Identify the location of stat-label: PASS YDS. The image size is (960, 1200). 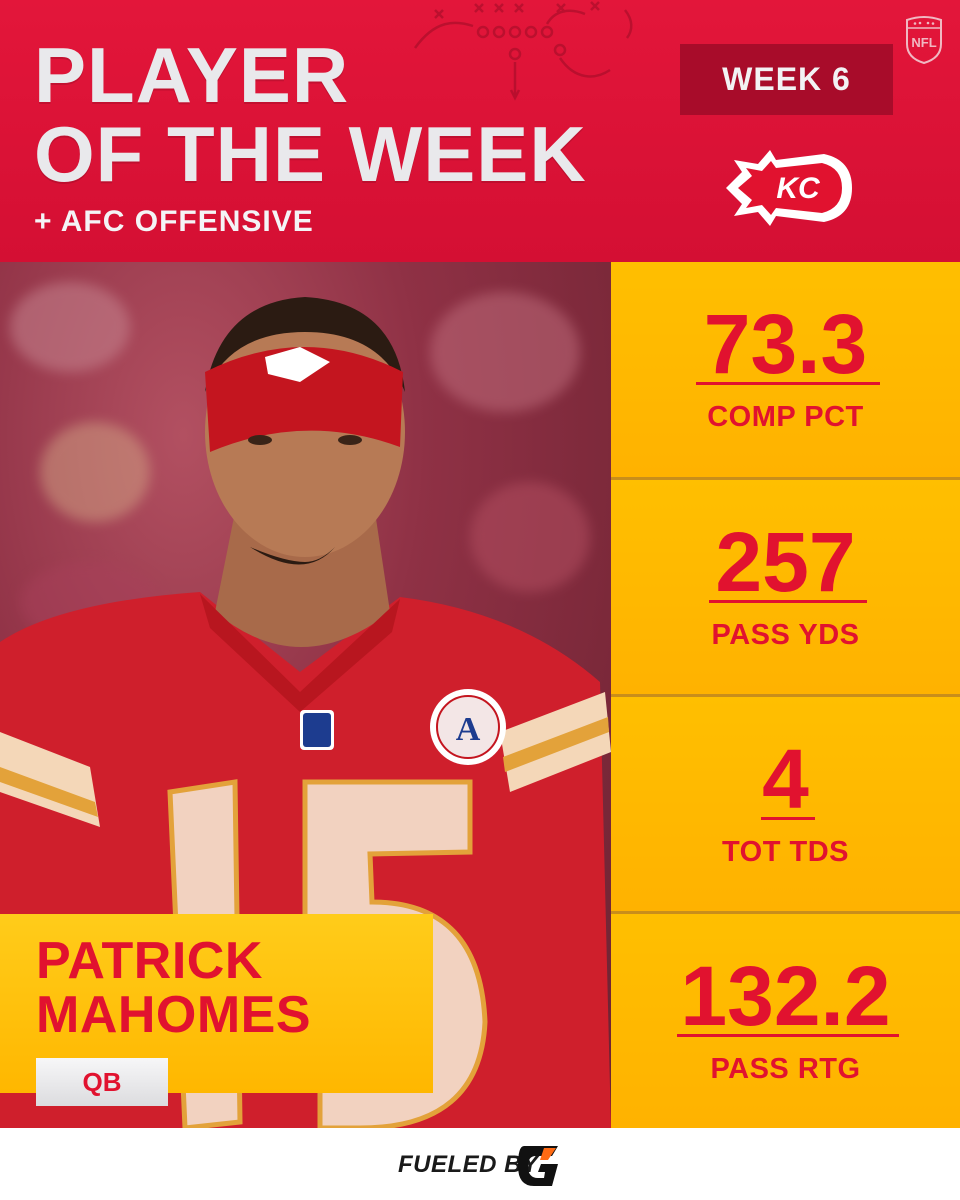
(785, 635).